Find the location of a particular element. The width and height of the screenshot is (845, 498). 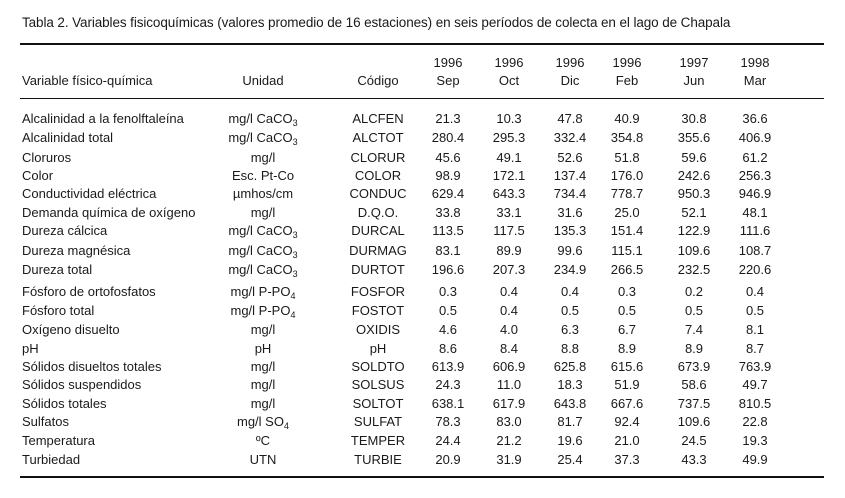

value-cell: 4.0 is located at coordinates (509, 329).